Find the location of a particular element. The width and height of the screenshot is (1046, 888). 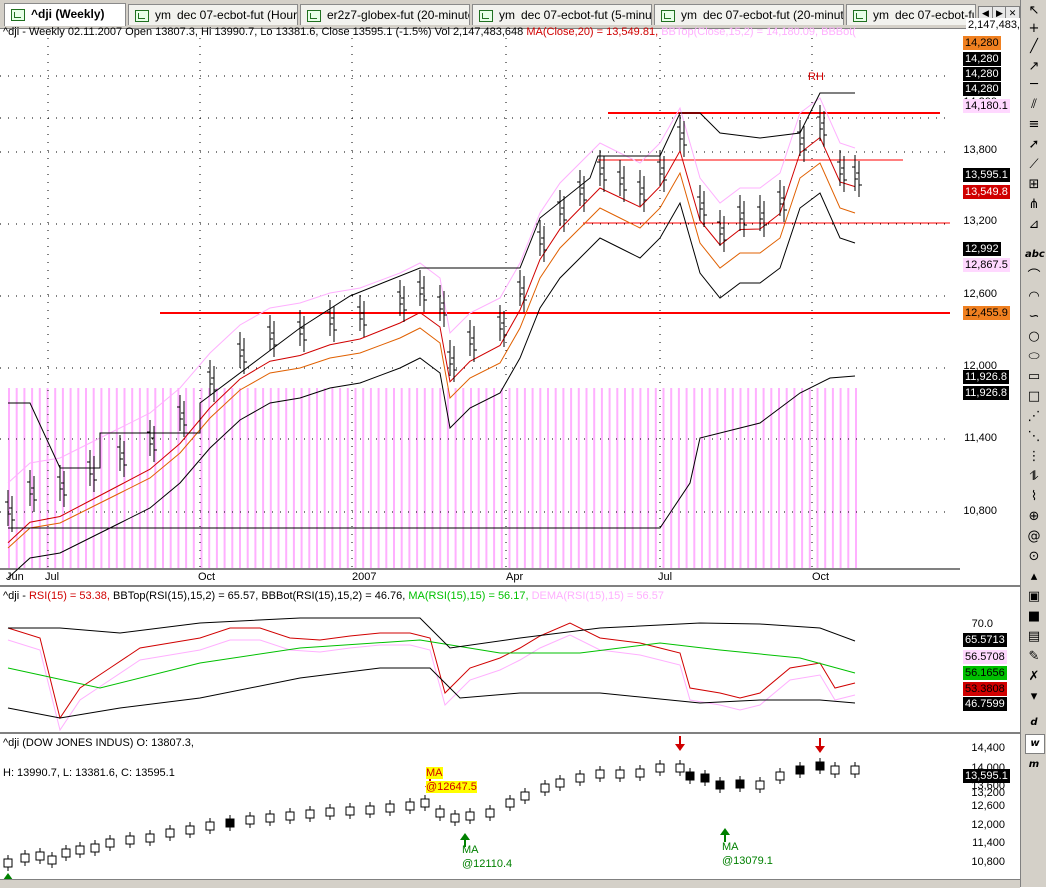

price-box: 14,280 is located at coordinates (982, 43).